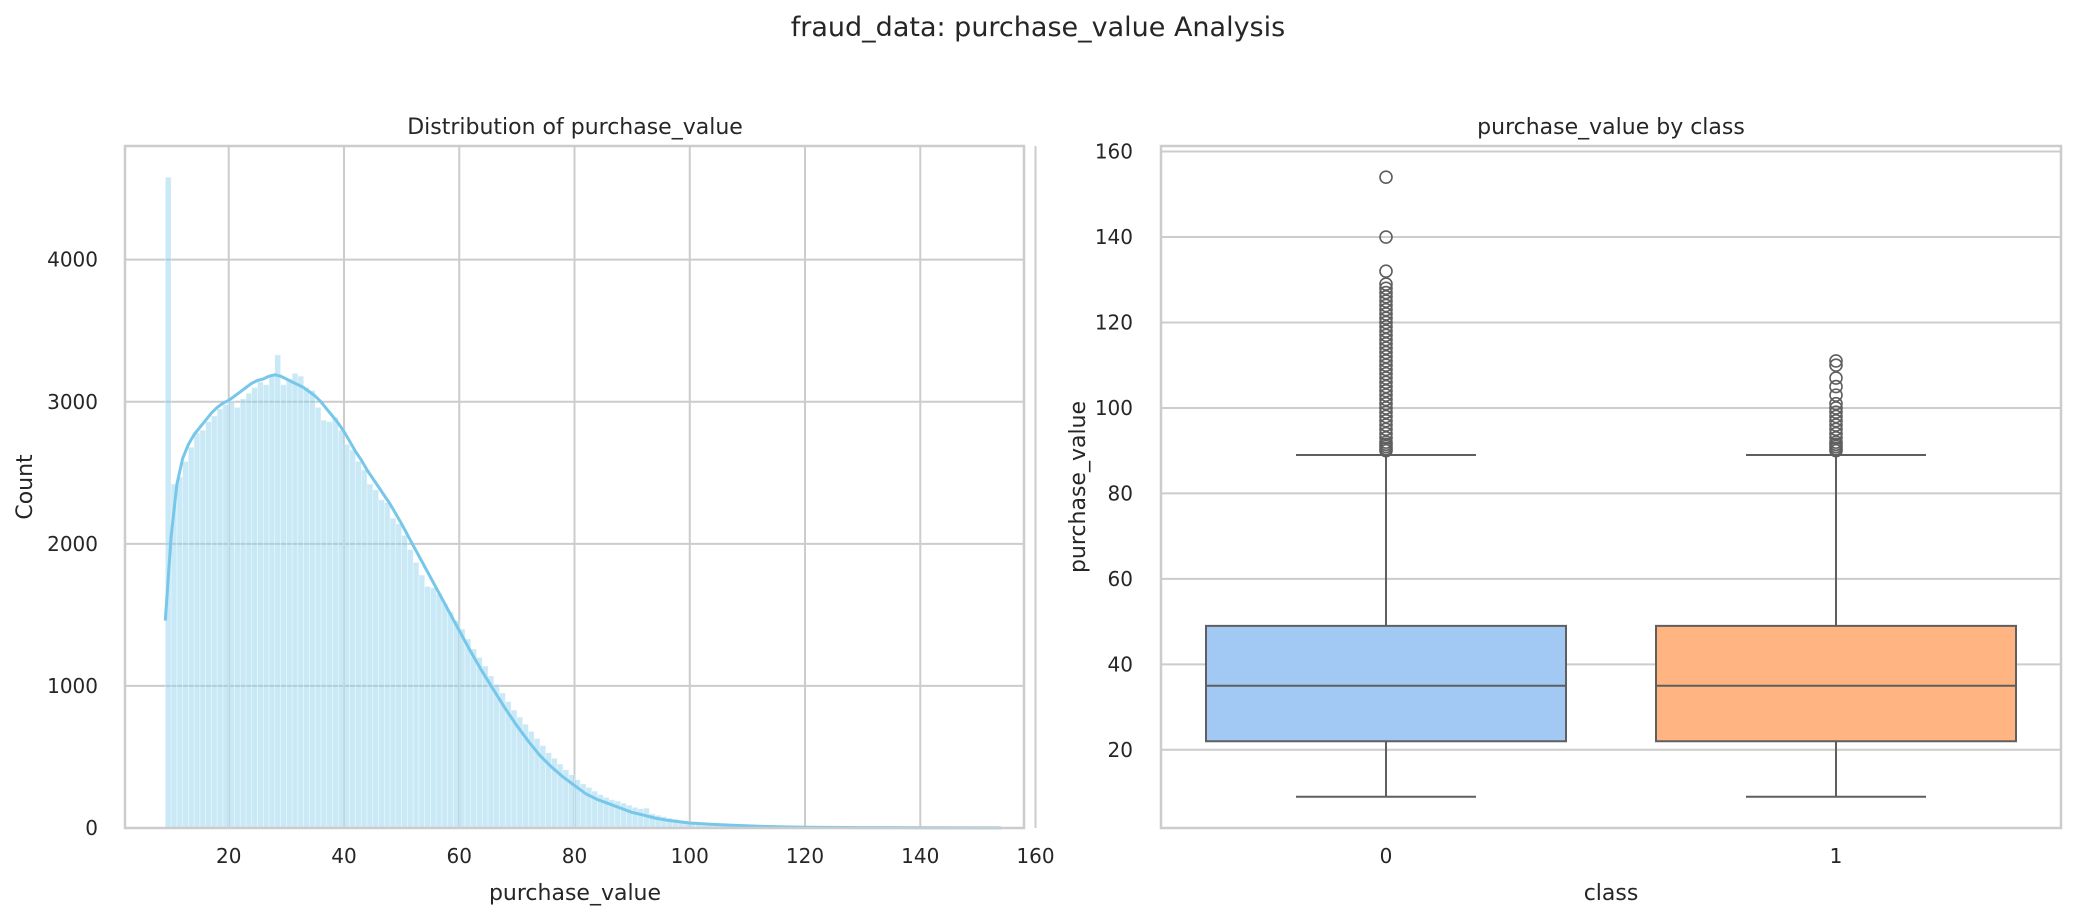 The height and width of the screenshot is (920, 2076). What do you see at coordinates (91, 828) in the screenshot?
I see `histogram-y-tick-label: 0` at bounding box center [91, 828].